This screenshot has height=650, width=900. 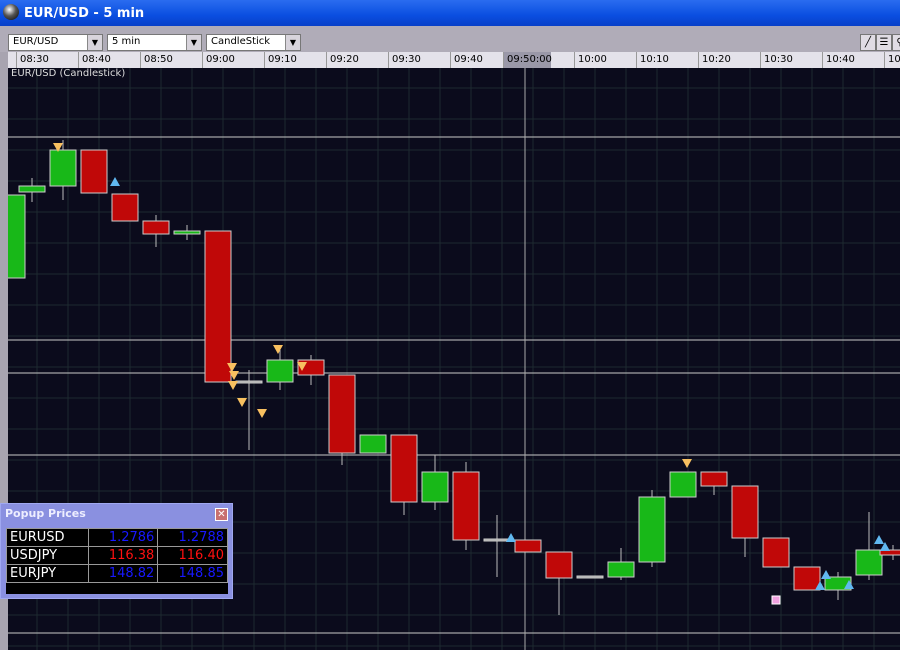 I want to click on time-tick: 10:, so click(x=892, y=60).